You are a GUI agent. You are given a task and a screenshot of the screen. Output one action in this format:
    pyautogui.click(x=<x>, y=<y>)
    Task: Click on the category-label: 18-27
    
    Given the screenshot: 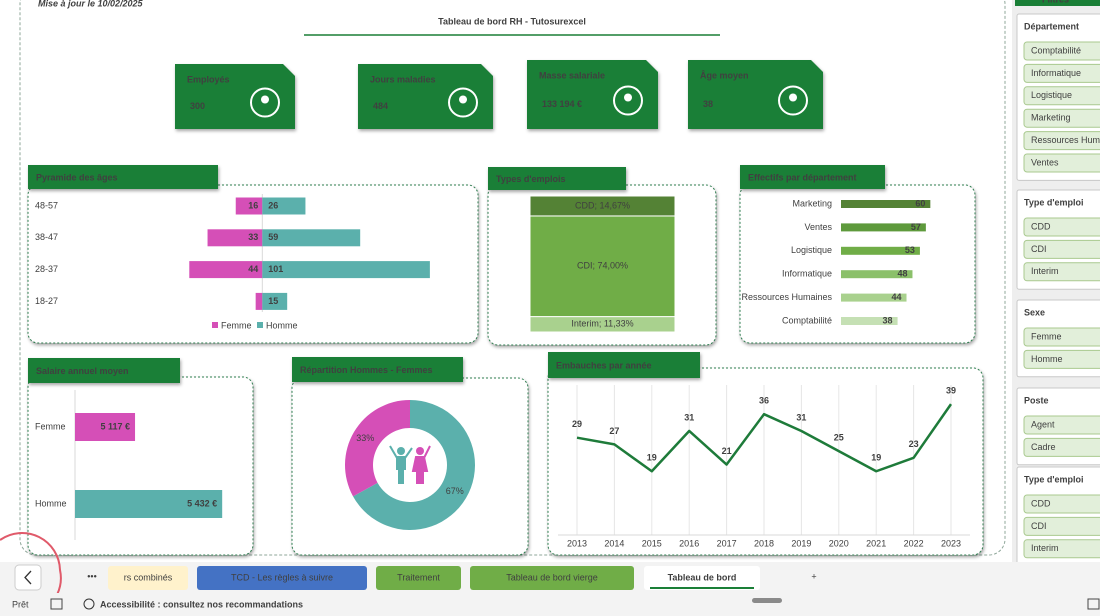 What is the action you would take?
    pyautogui.click(x=46, y=301)
    